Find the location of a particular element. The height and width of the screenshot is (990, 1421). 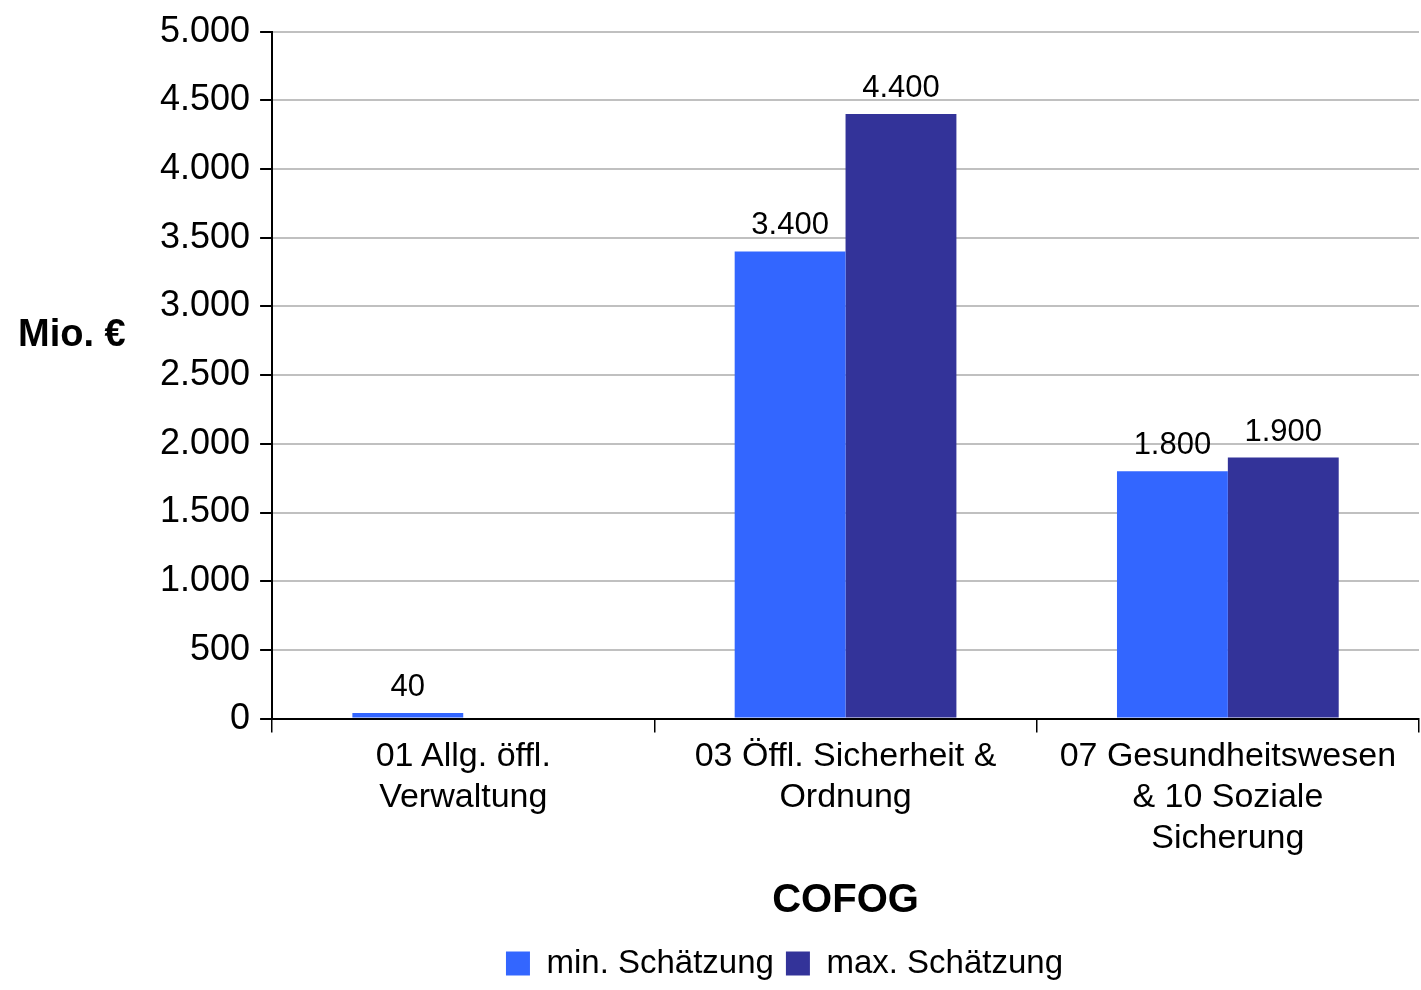

y-tick-label: 500 is located at coordinates (220, 647).